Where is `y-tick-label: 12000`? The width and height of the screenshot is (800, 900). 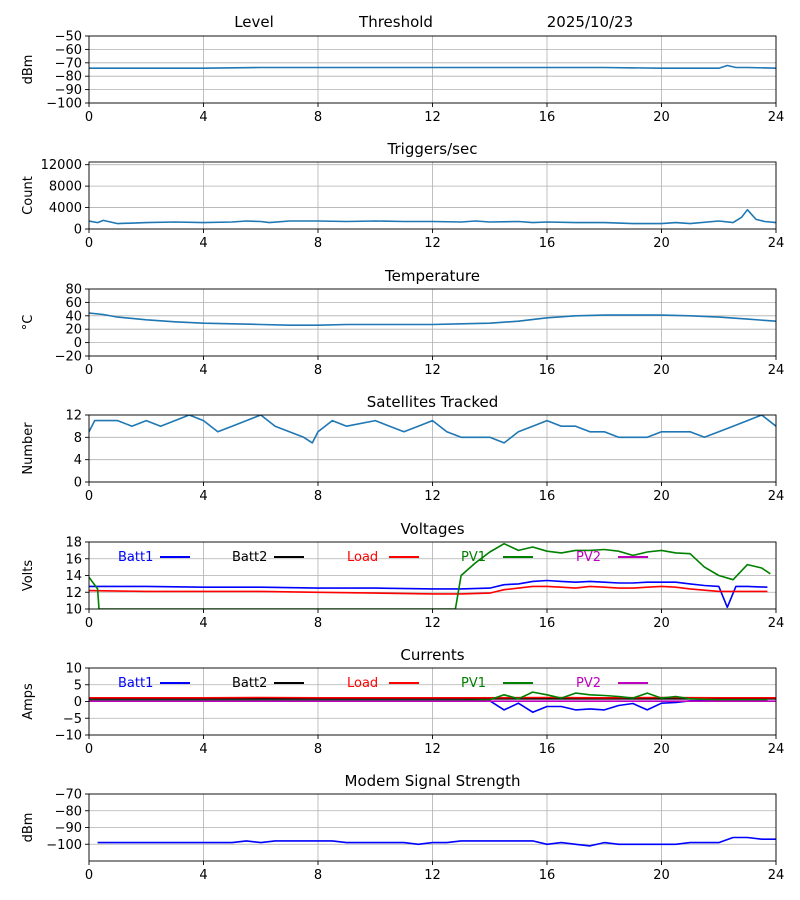 y-tick-label: 12000 is located at coordinates (61, 165).